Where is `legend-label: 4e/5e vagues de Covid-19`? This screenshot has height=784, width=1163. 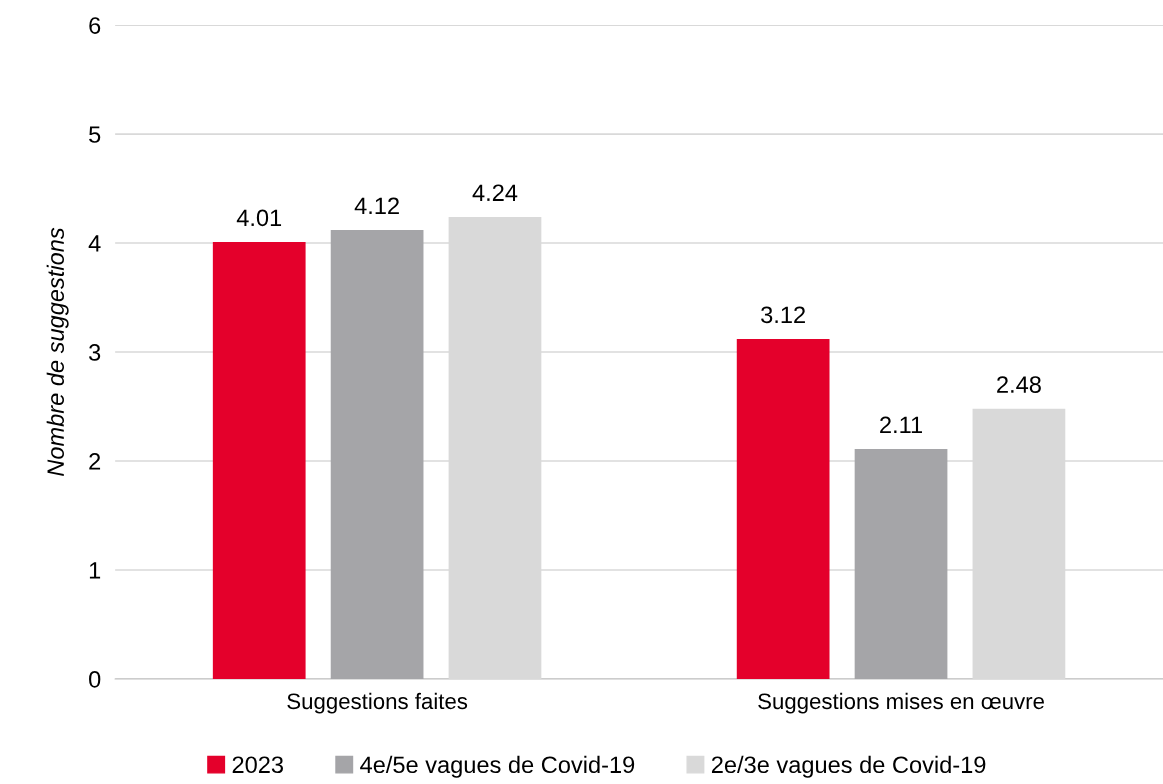
legend-label: 4e/5e vagues de Covid-19 is located at coordinates (497, 766).